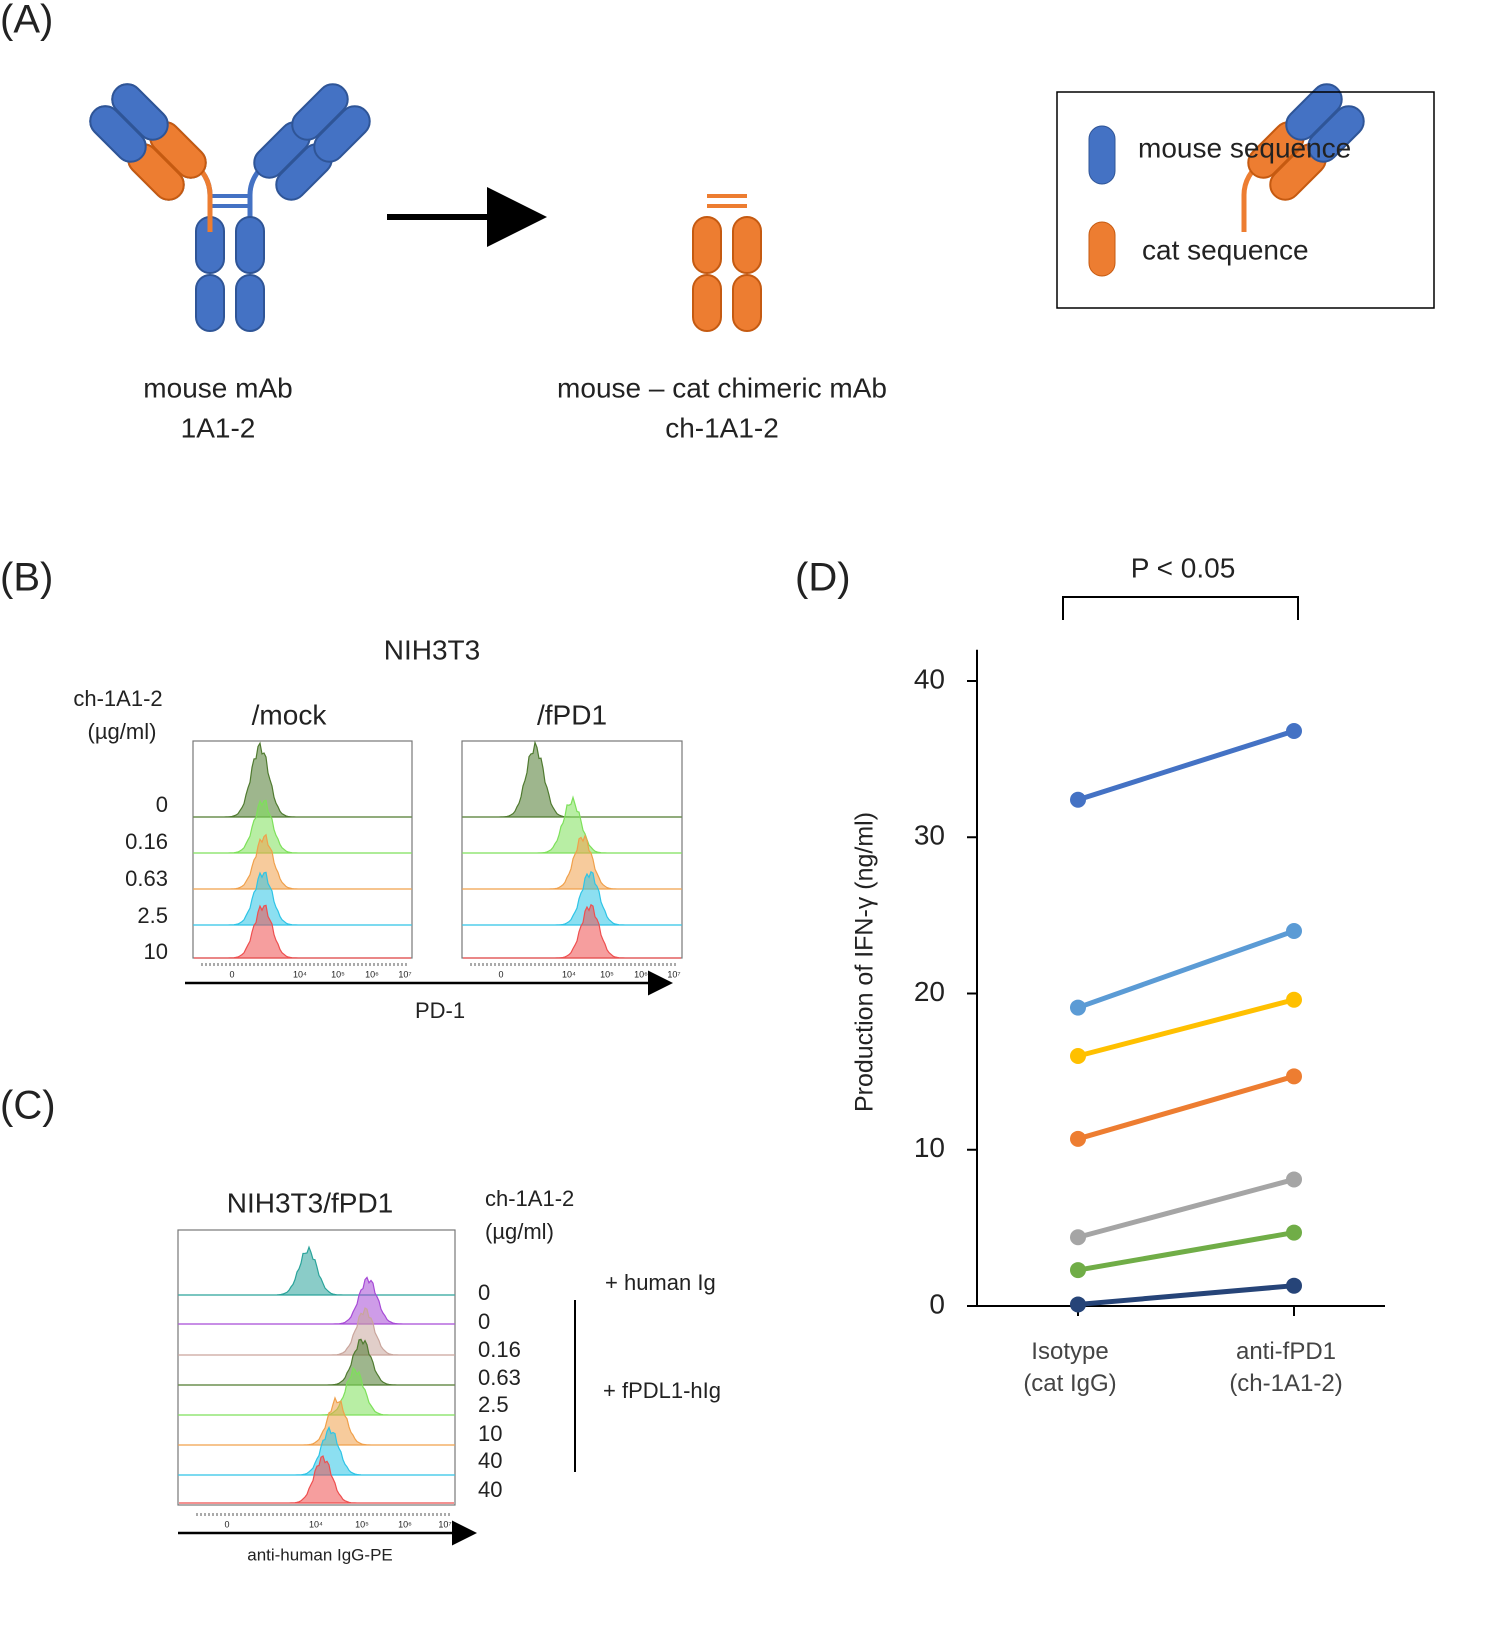 This screenshot has width=1499, height=1638. Describe the element at coordinates (28, 1106) in the screenshot. I see `panel-label: (C)` at that location.